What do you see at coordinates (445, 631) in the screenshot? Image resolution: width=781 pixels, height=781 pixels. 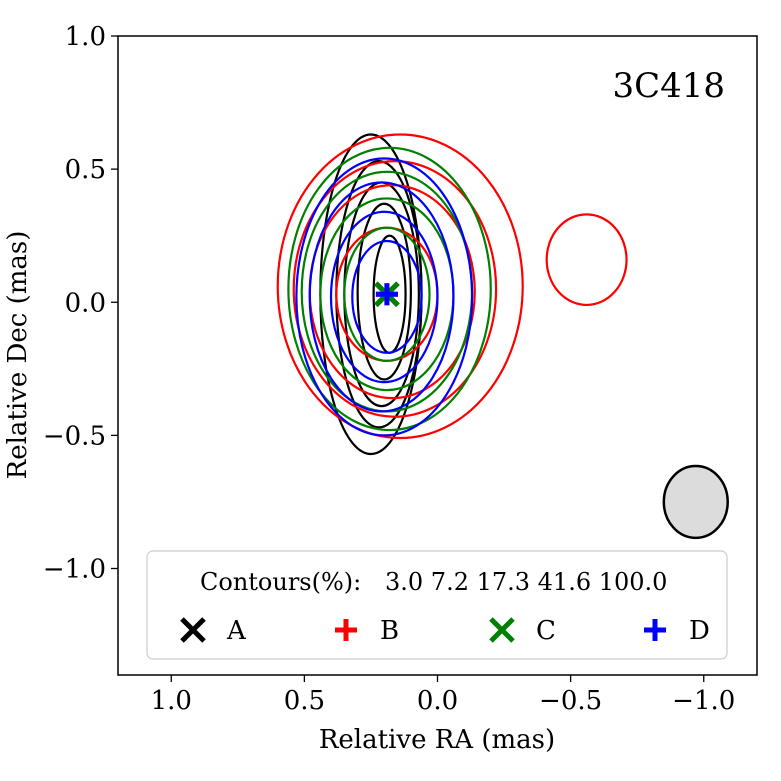 I see `legend-entries: A B C D` at bounding box center [445, 631].